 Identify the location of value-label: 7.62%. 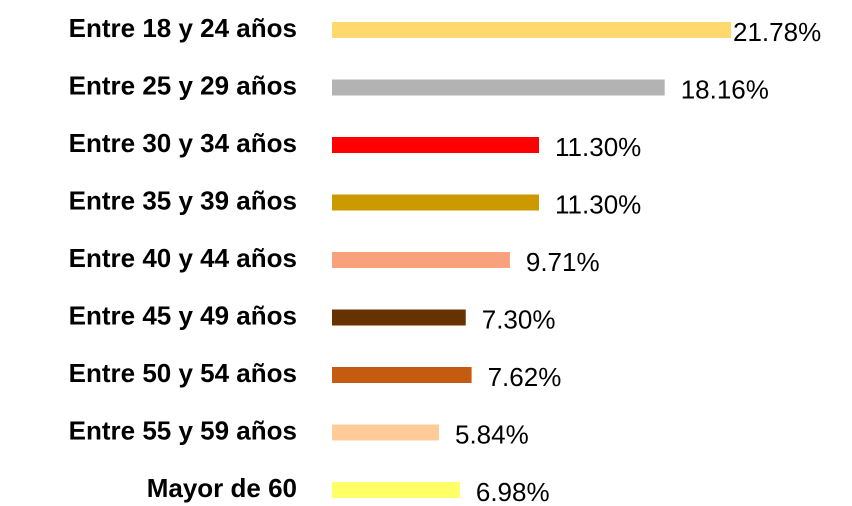
(525, 377).